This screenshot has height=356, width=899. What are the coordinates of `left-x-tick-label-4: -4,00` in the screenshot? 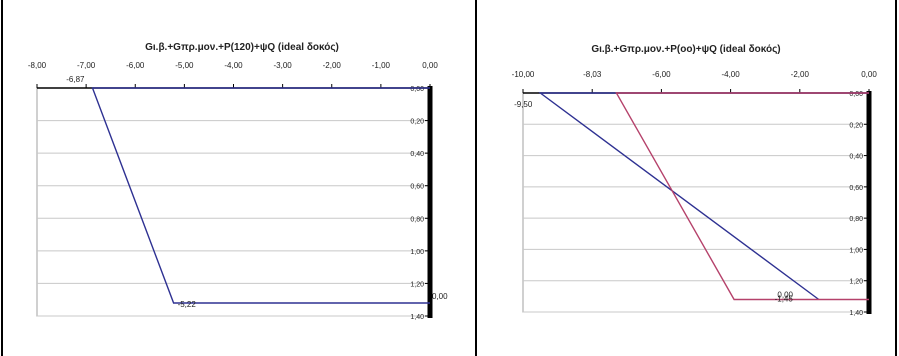 It's located at (233, 65).